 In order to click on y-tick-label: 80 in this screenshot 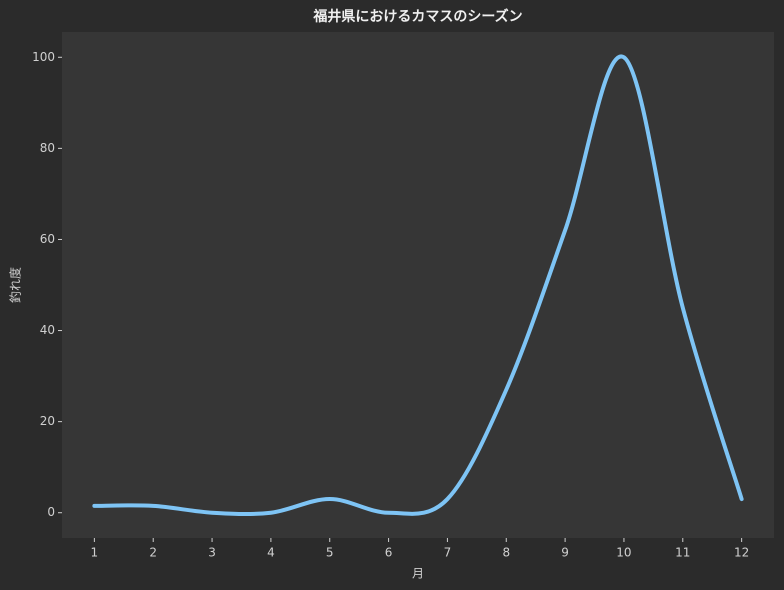, I will do `click(47, 148)`.